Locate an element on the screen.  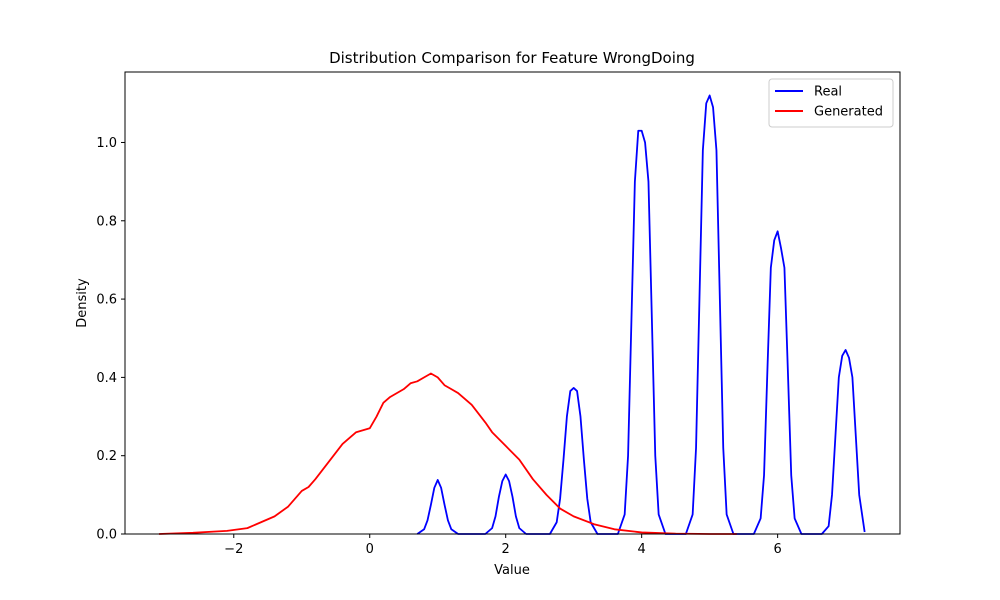
y-axis-label: Density is located at coordinates (82, 303).